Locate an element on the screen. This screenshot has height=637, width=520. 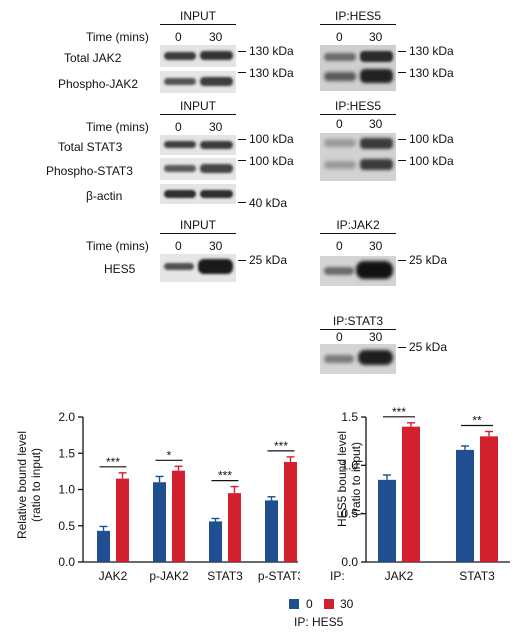
western-blot-panel is located at coordinates (358, 68).